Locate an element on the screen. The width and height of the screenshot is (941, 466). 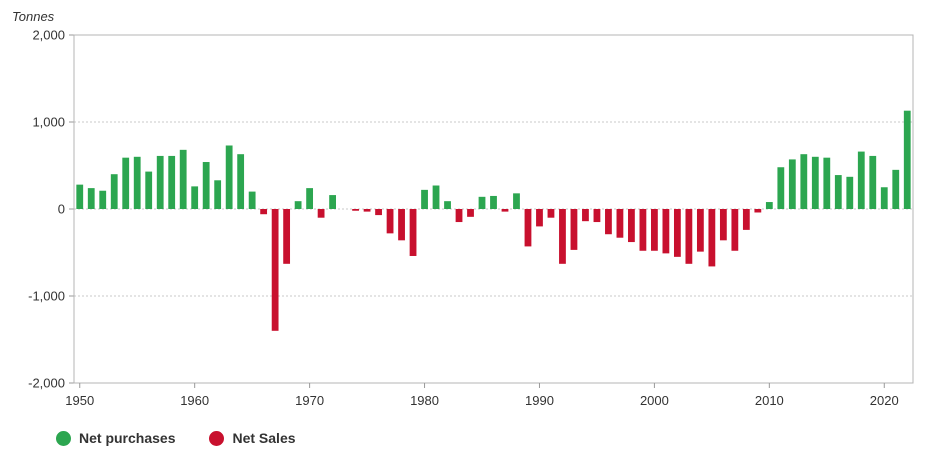
legend-item-net-purchases: Net purchases is located at coordinates (115, 438).